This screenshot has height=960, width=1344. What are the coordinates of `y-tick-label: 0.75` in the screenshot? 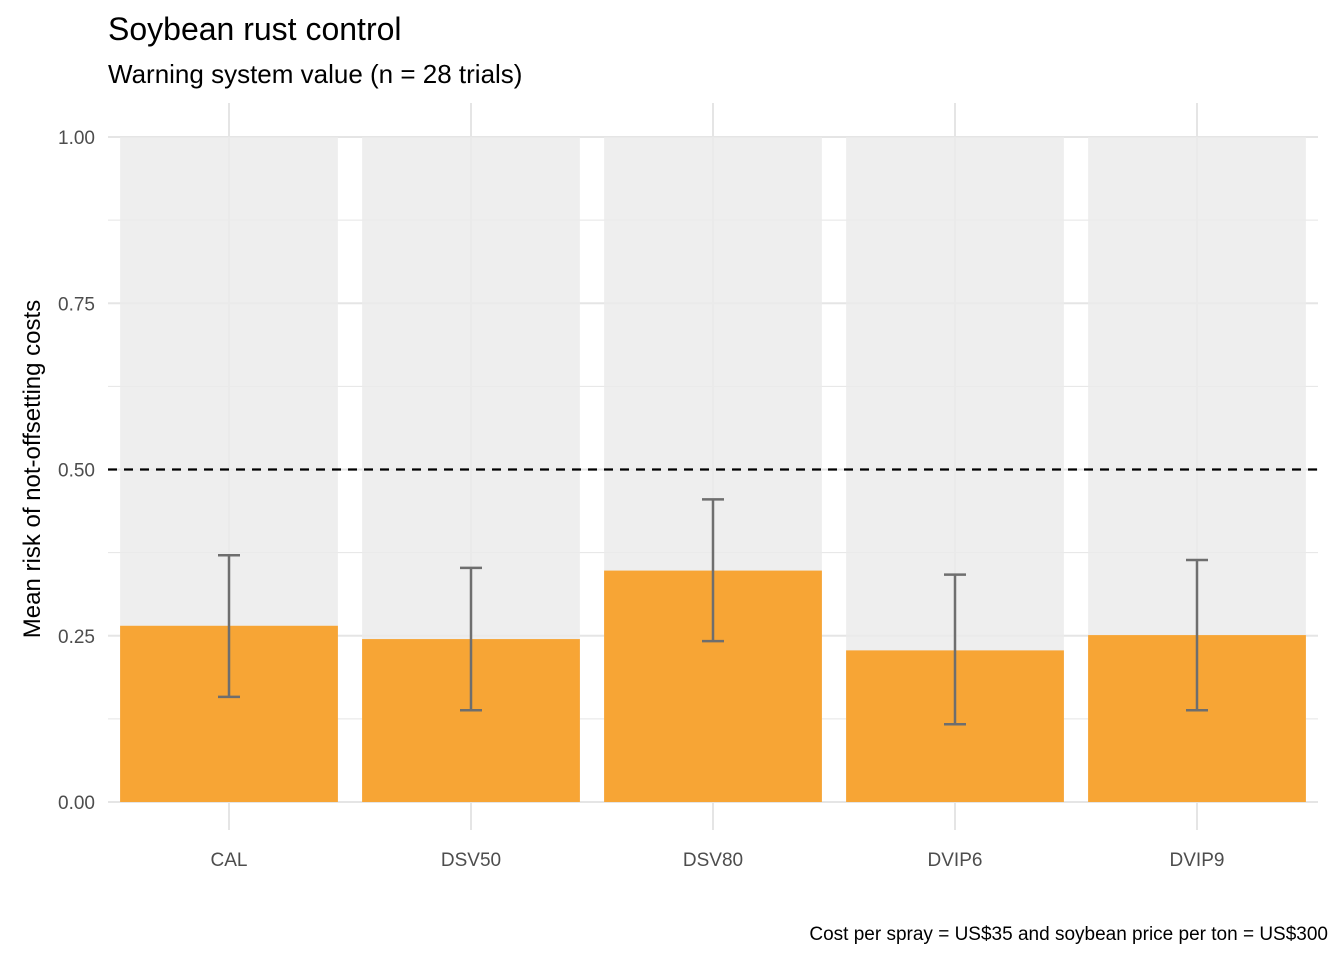 It's located at (76, 304).